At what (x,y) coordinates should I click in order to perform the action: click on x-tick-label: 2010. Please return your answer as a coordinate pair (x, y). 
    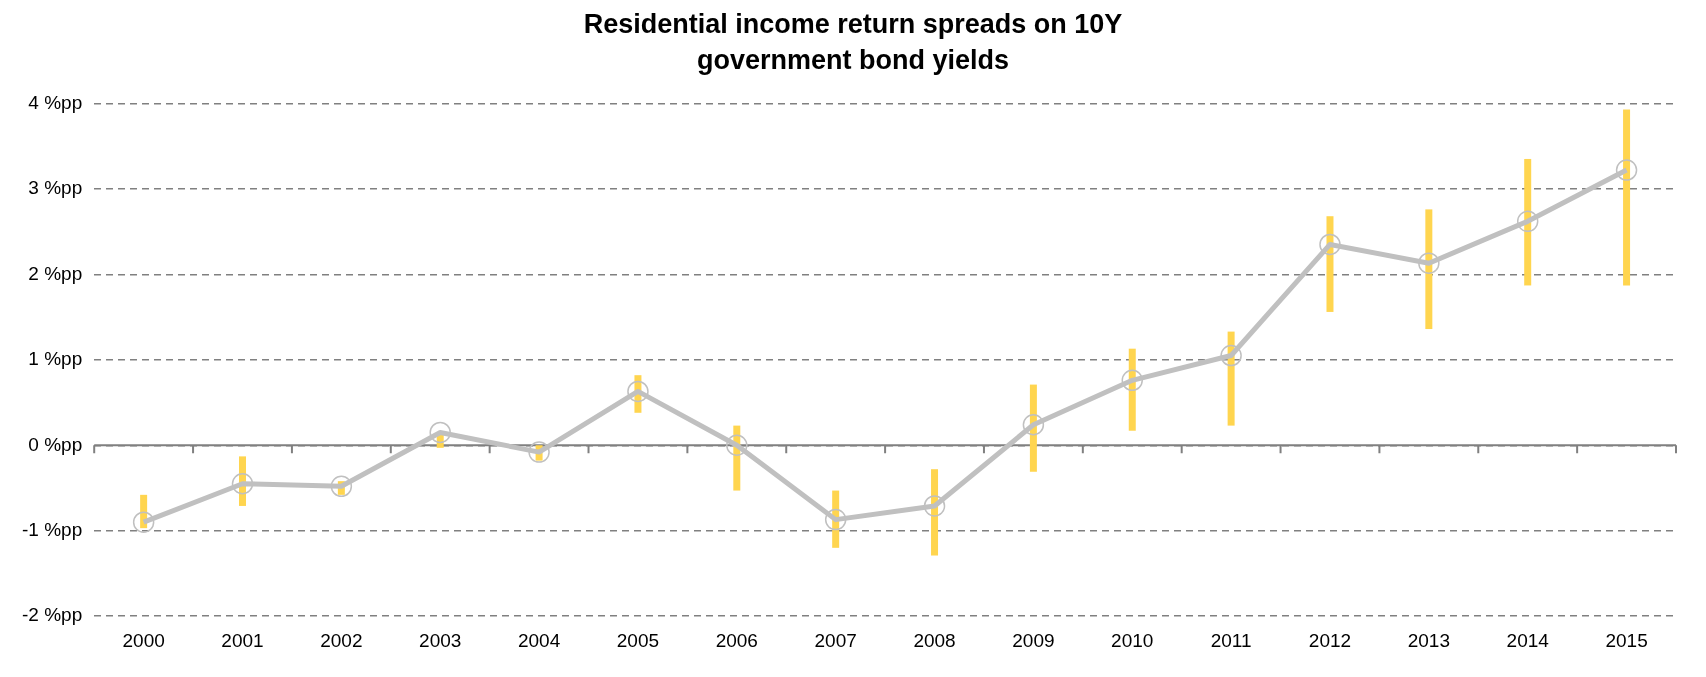
    Looking at the image, I should click on (1132, 640).